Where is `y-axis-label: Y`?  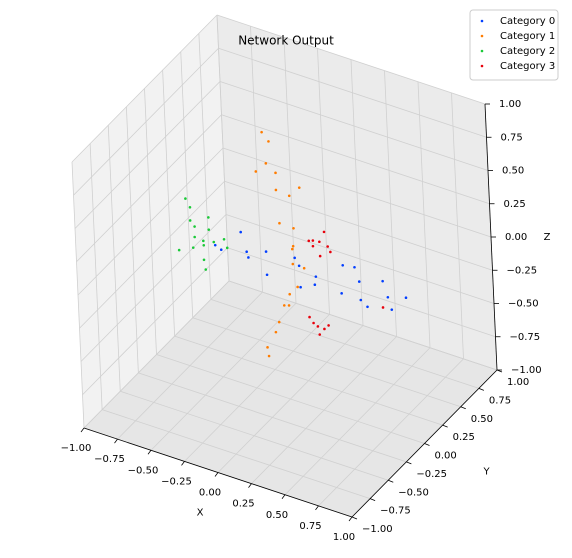 y-axis-label: Y is located at coordinates (486, 472).